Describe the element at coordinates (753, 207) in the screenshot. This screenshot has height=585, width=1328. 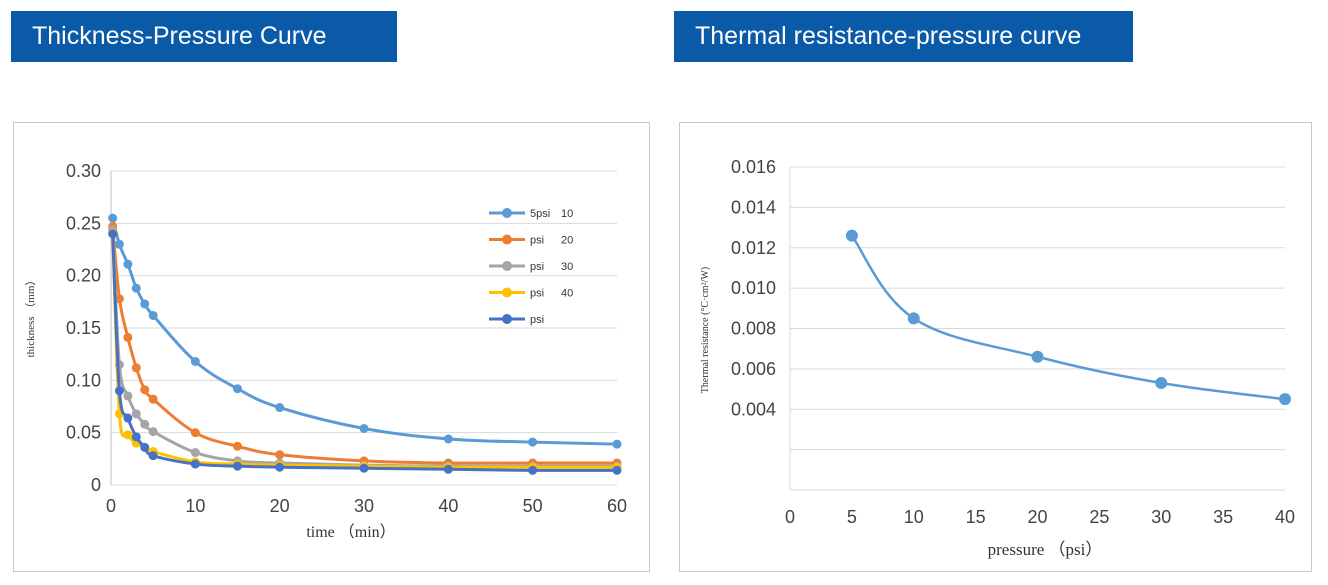
I see `y-tick-label: 0.014` at that location.